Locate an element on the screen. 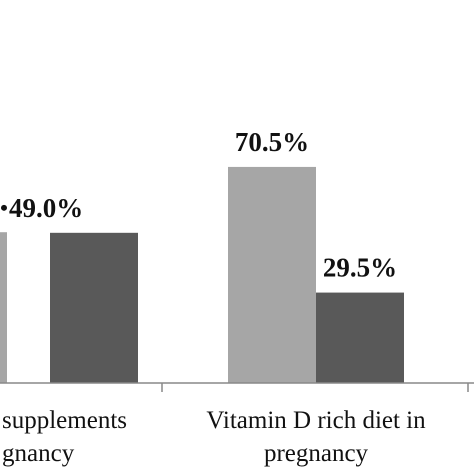 The width and height of the screenshot is (474, 474). x-axis-ticks is located at coordinates (315, 387).